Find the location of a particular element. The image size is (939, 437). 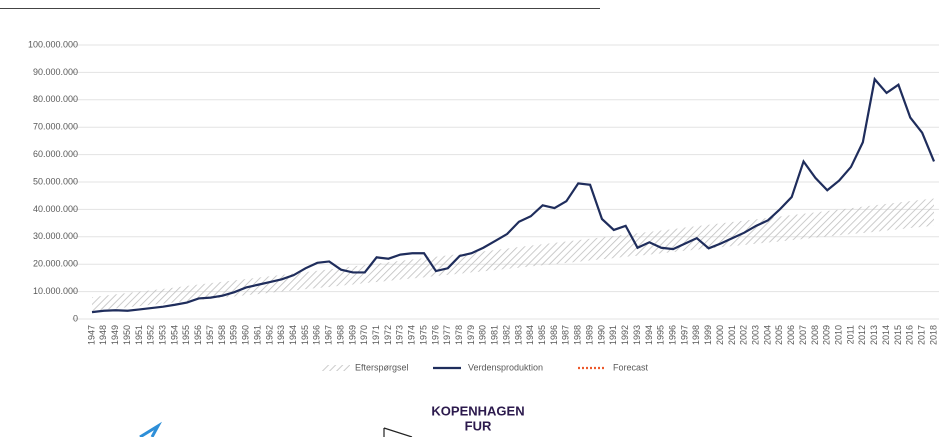

x-tick-label: 1992 is located at coordinates (625, 335).